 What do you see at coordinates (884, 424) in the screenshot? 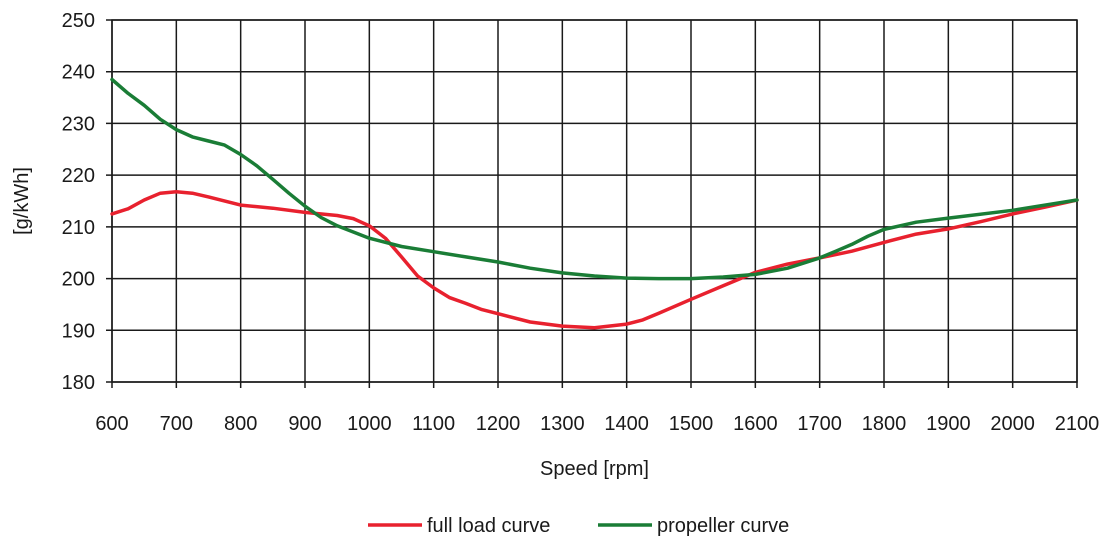
I see `x-tick-label: 1800` at bounding box center [884, 424].